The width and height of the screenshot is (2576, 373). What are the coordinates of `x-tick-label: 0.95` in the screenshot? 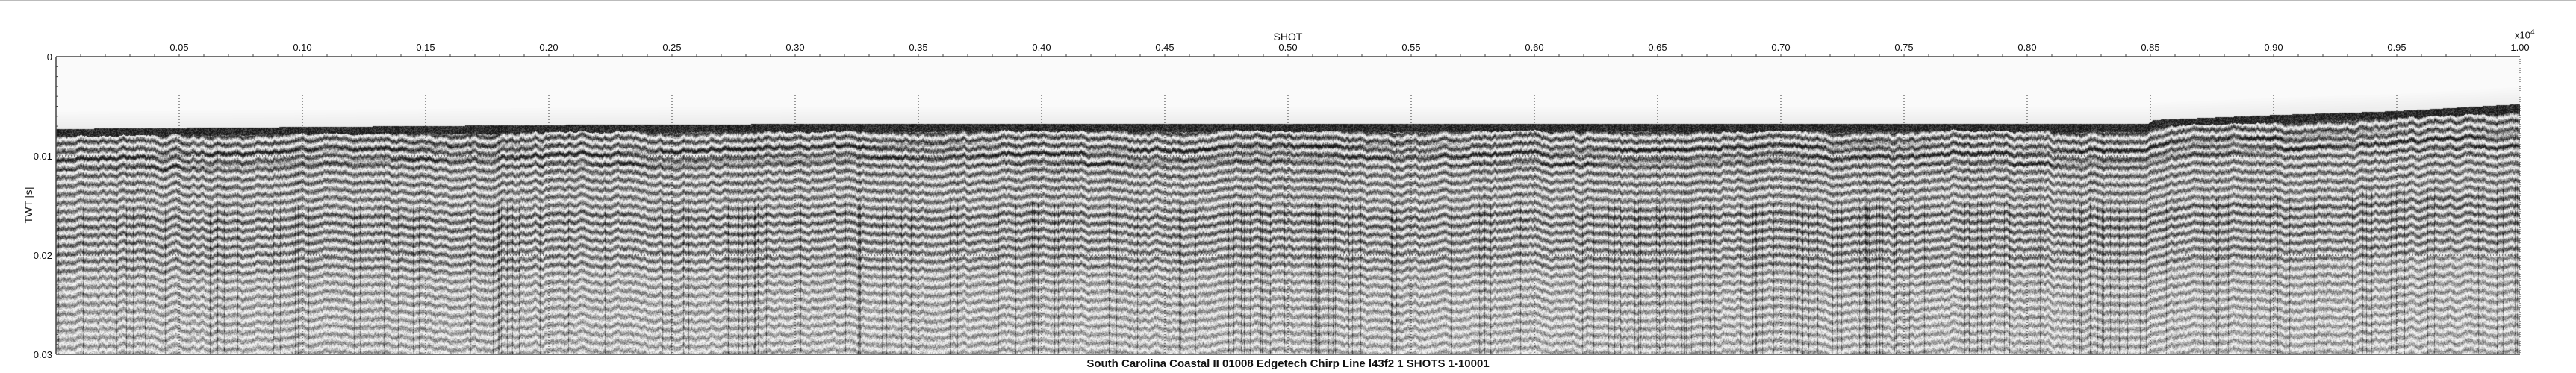 It's located at (2396, 47).